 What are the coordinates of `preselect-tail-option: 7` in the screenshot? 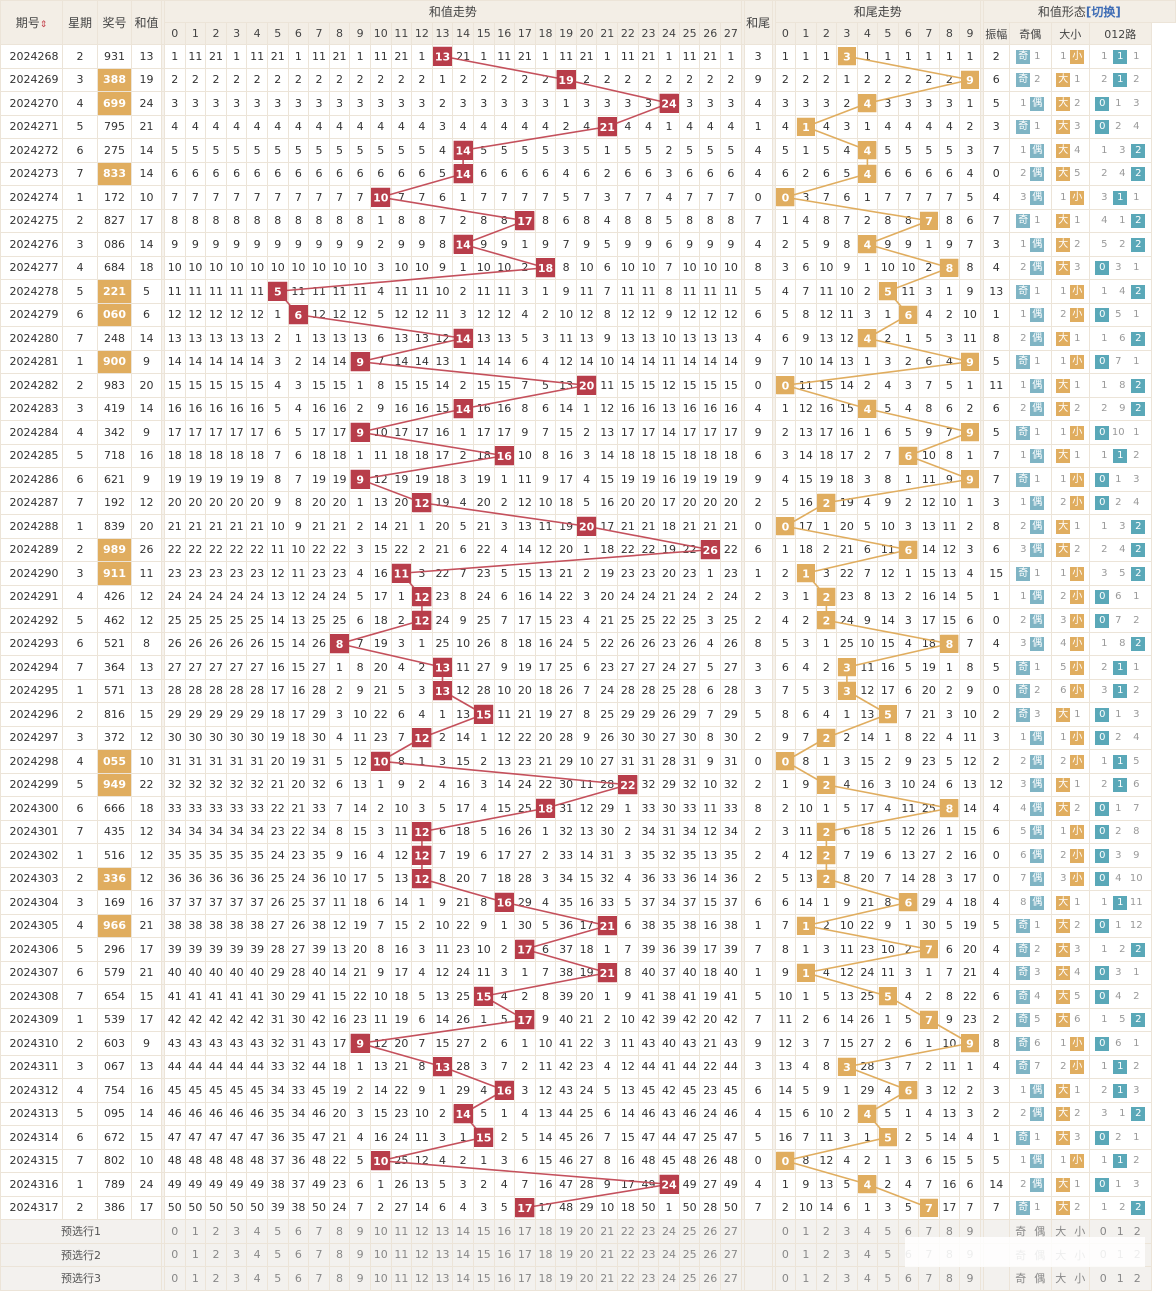 It's located at (929, 1278).